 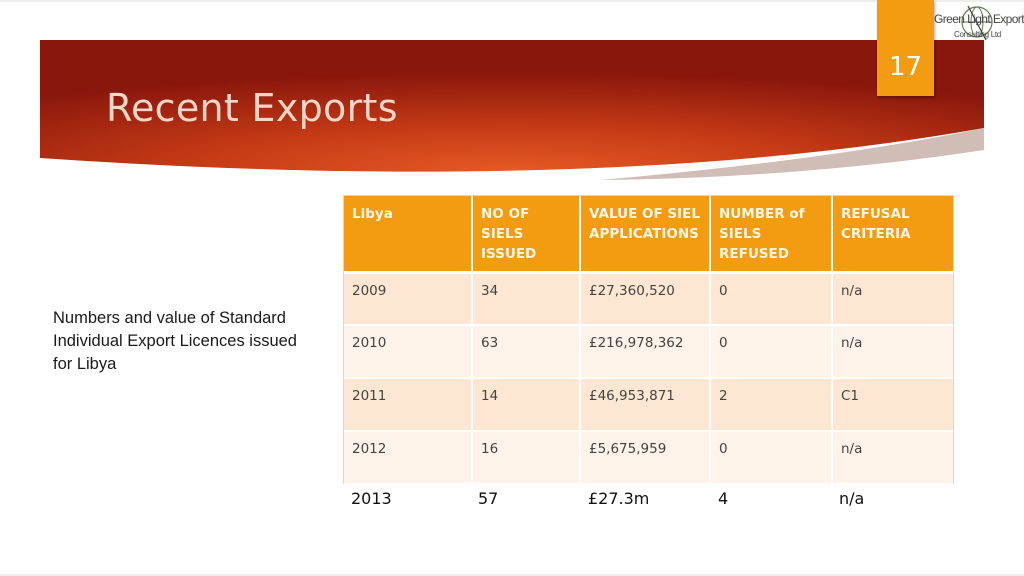 I want to click on logo-text-subtitle: Consulting Ltd, so click(x=977, y=34).